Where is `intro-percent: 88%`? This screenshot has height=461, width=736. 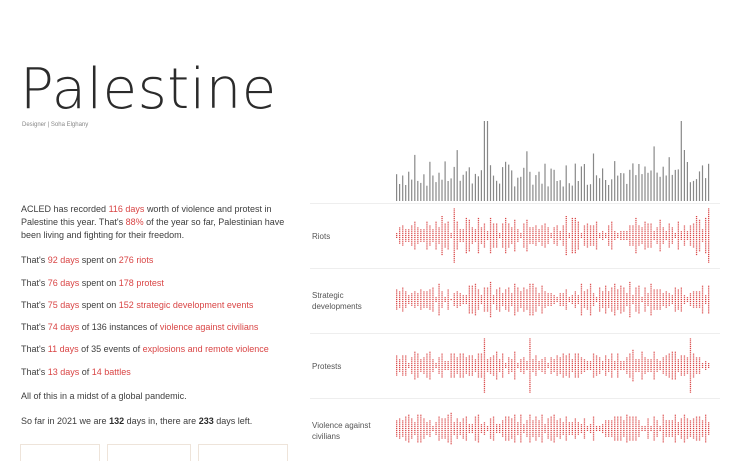 intro-percent: 88% is located at coordinates (134, 222).